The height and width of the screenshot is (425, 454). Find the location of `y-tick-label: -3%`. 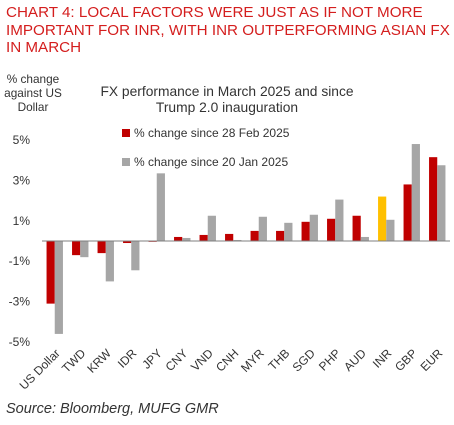

y-tick-label: -3% is located at coordinates (20, 302).